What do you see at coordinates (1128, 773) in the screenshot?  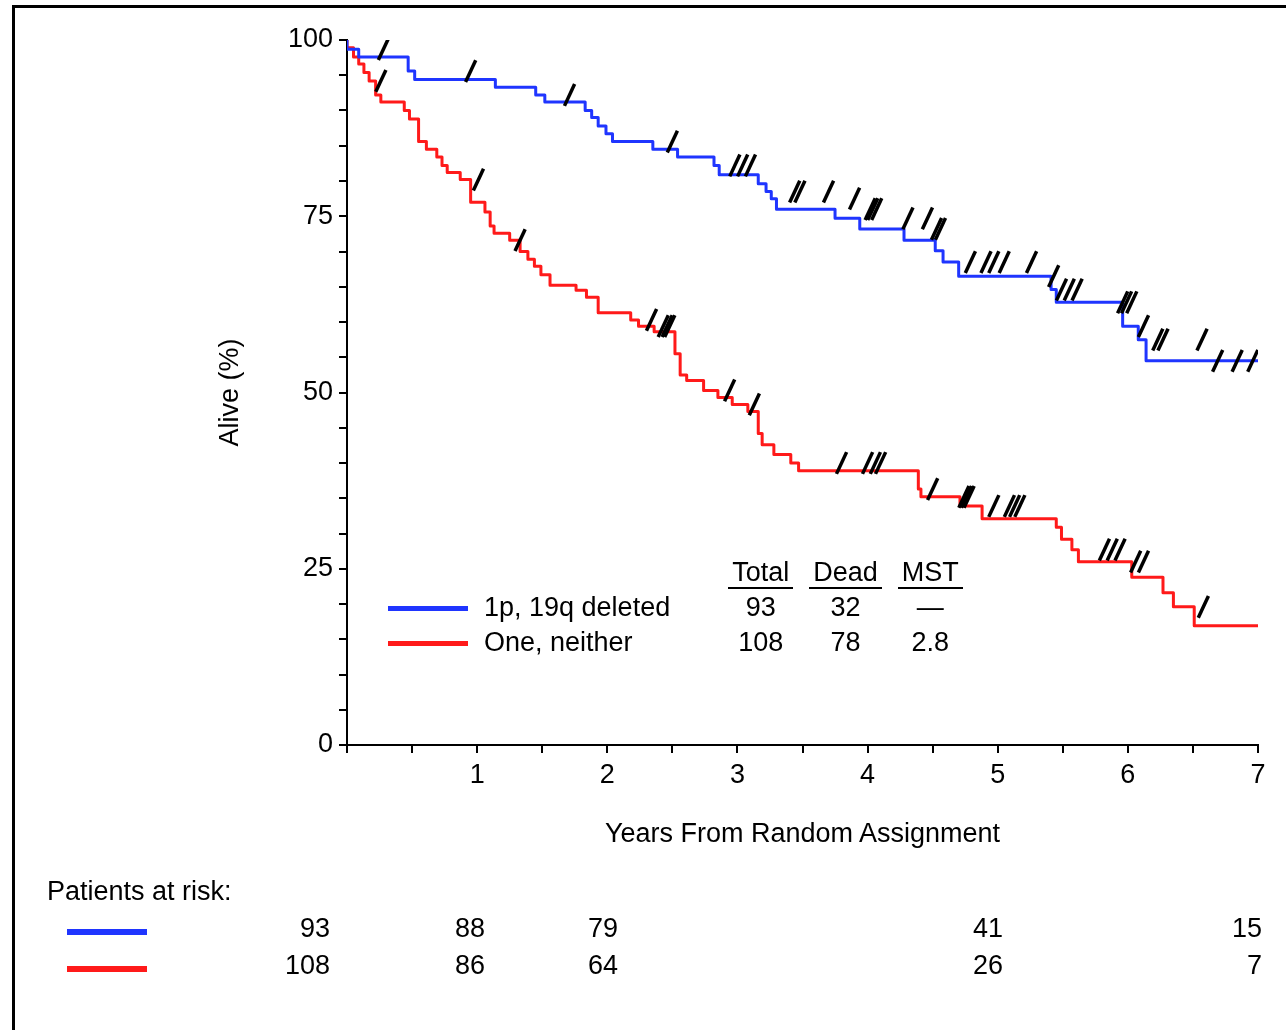 I see `x-tick-label: 6` at bounding box center [1128, 773].